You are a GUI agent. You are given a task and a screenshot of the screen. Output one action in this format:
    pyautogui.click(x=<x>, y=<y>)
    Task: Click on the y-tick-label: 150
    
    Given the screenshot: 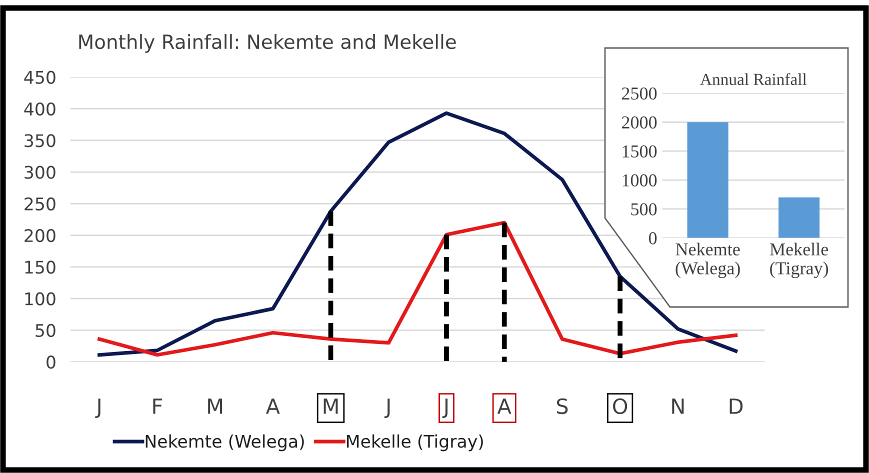 What is the action you would take?
    pyautogui.click(x=40, y=267)
    